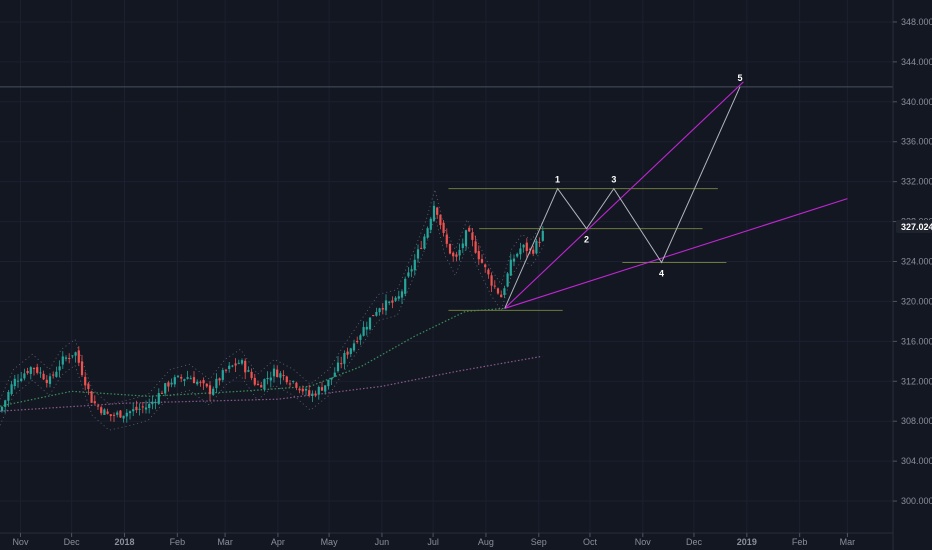 The width and height of the screenshot is (932, 550). Describe the element at coordinates (916, 102) in the screenshot. I see `y-tick-label: 340.000` at that location.